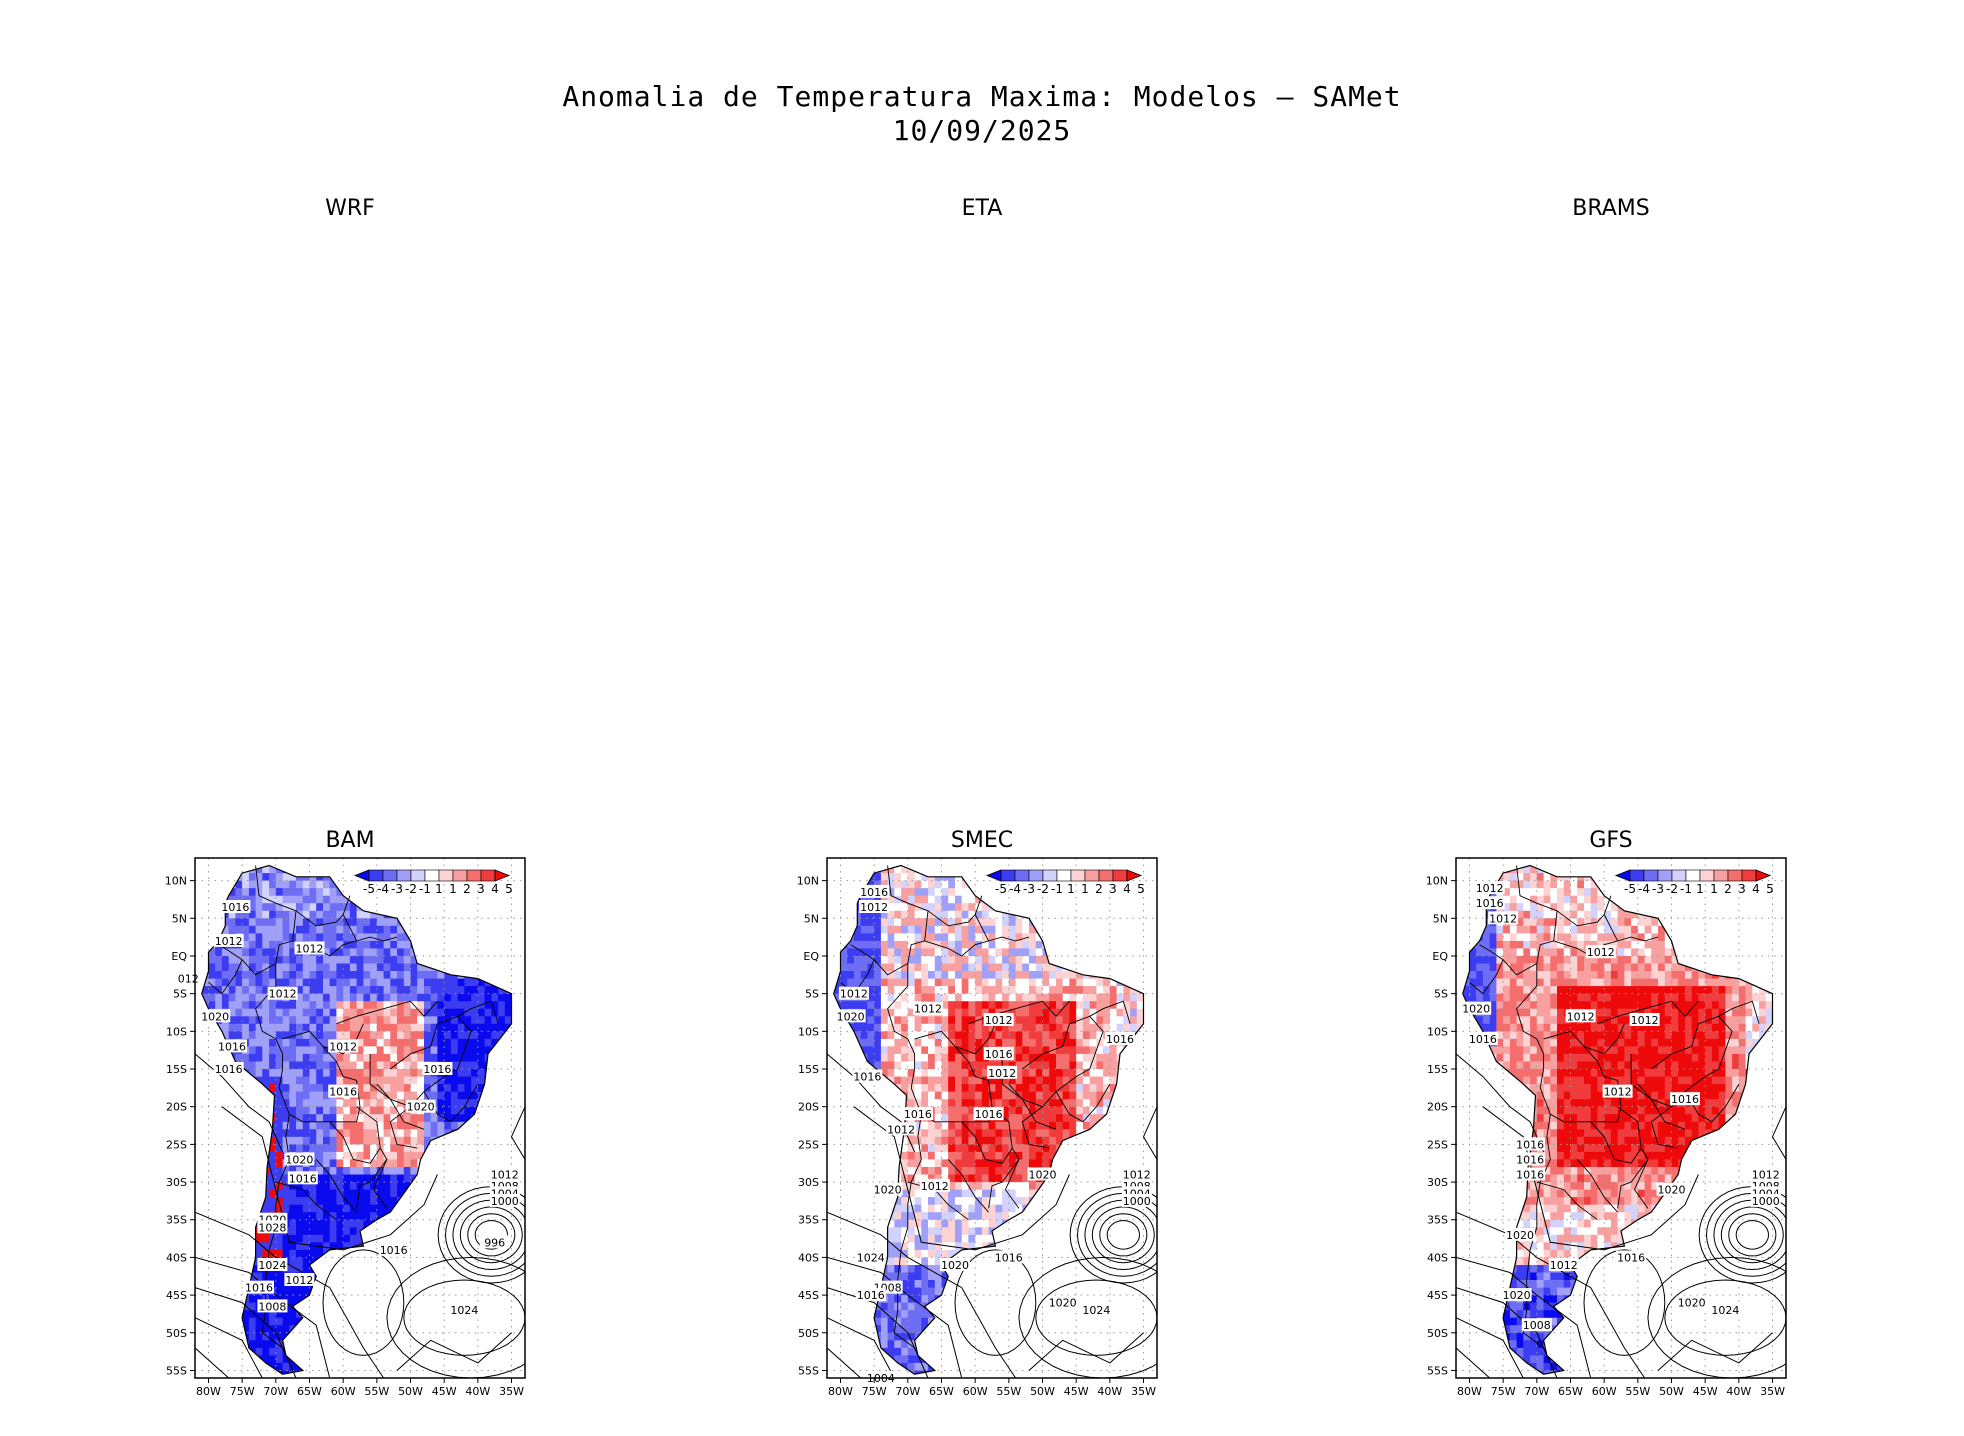 The image size is (1964, 1436). Describe the element at coordinates (309, 1391) in the screenshot. I see `x-tick-label: 65W` at that location.